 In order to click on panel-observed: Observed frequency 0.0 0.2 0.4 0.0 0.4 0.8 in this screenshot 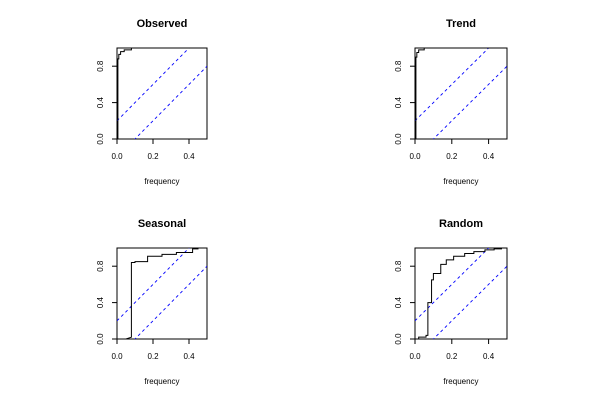, I will do `click(152, 102)`.